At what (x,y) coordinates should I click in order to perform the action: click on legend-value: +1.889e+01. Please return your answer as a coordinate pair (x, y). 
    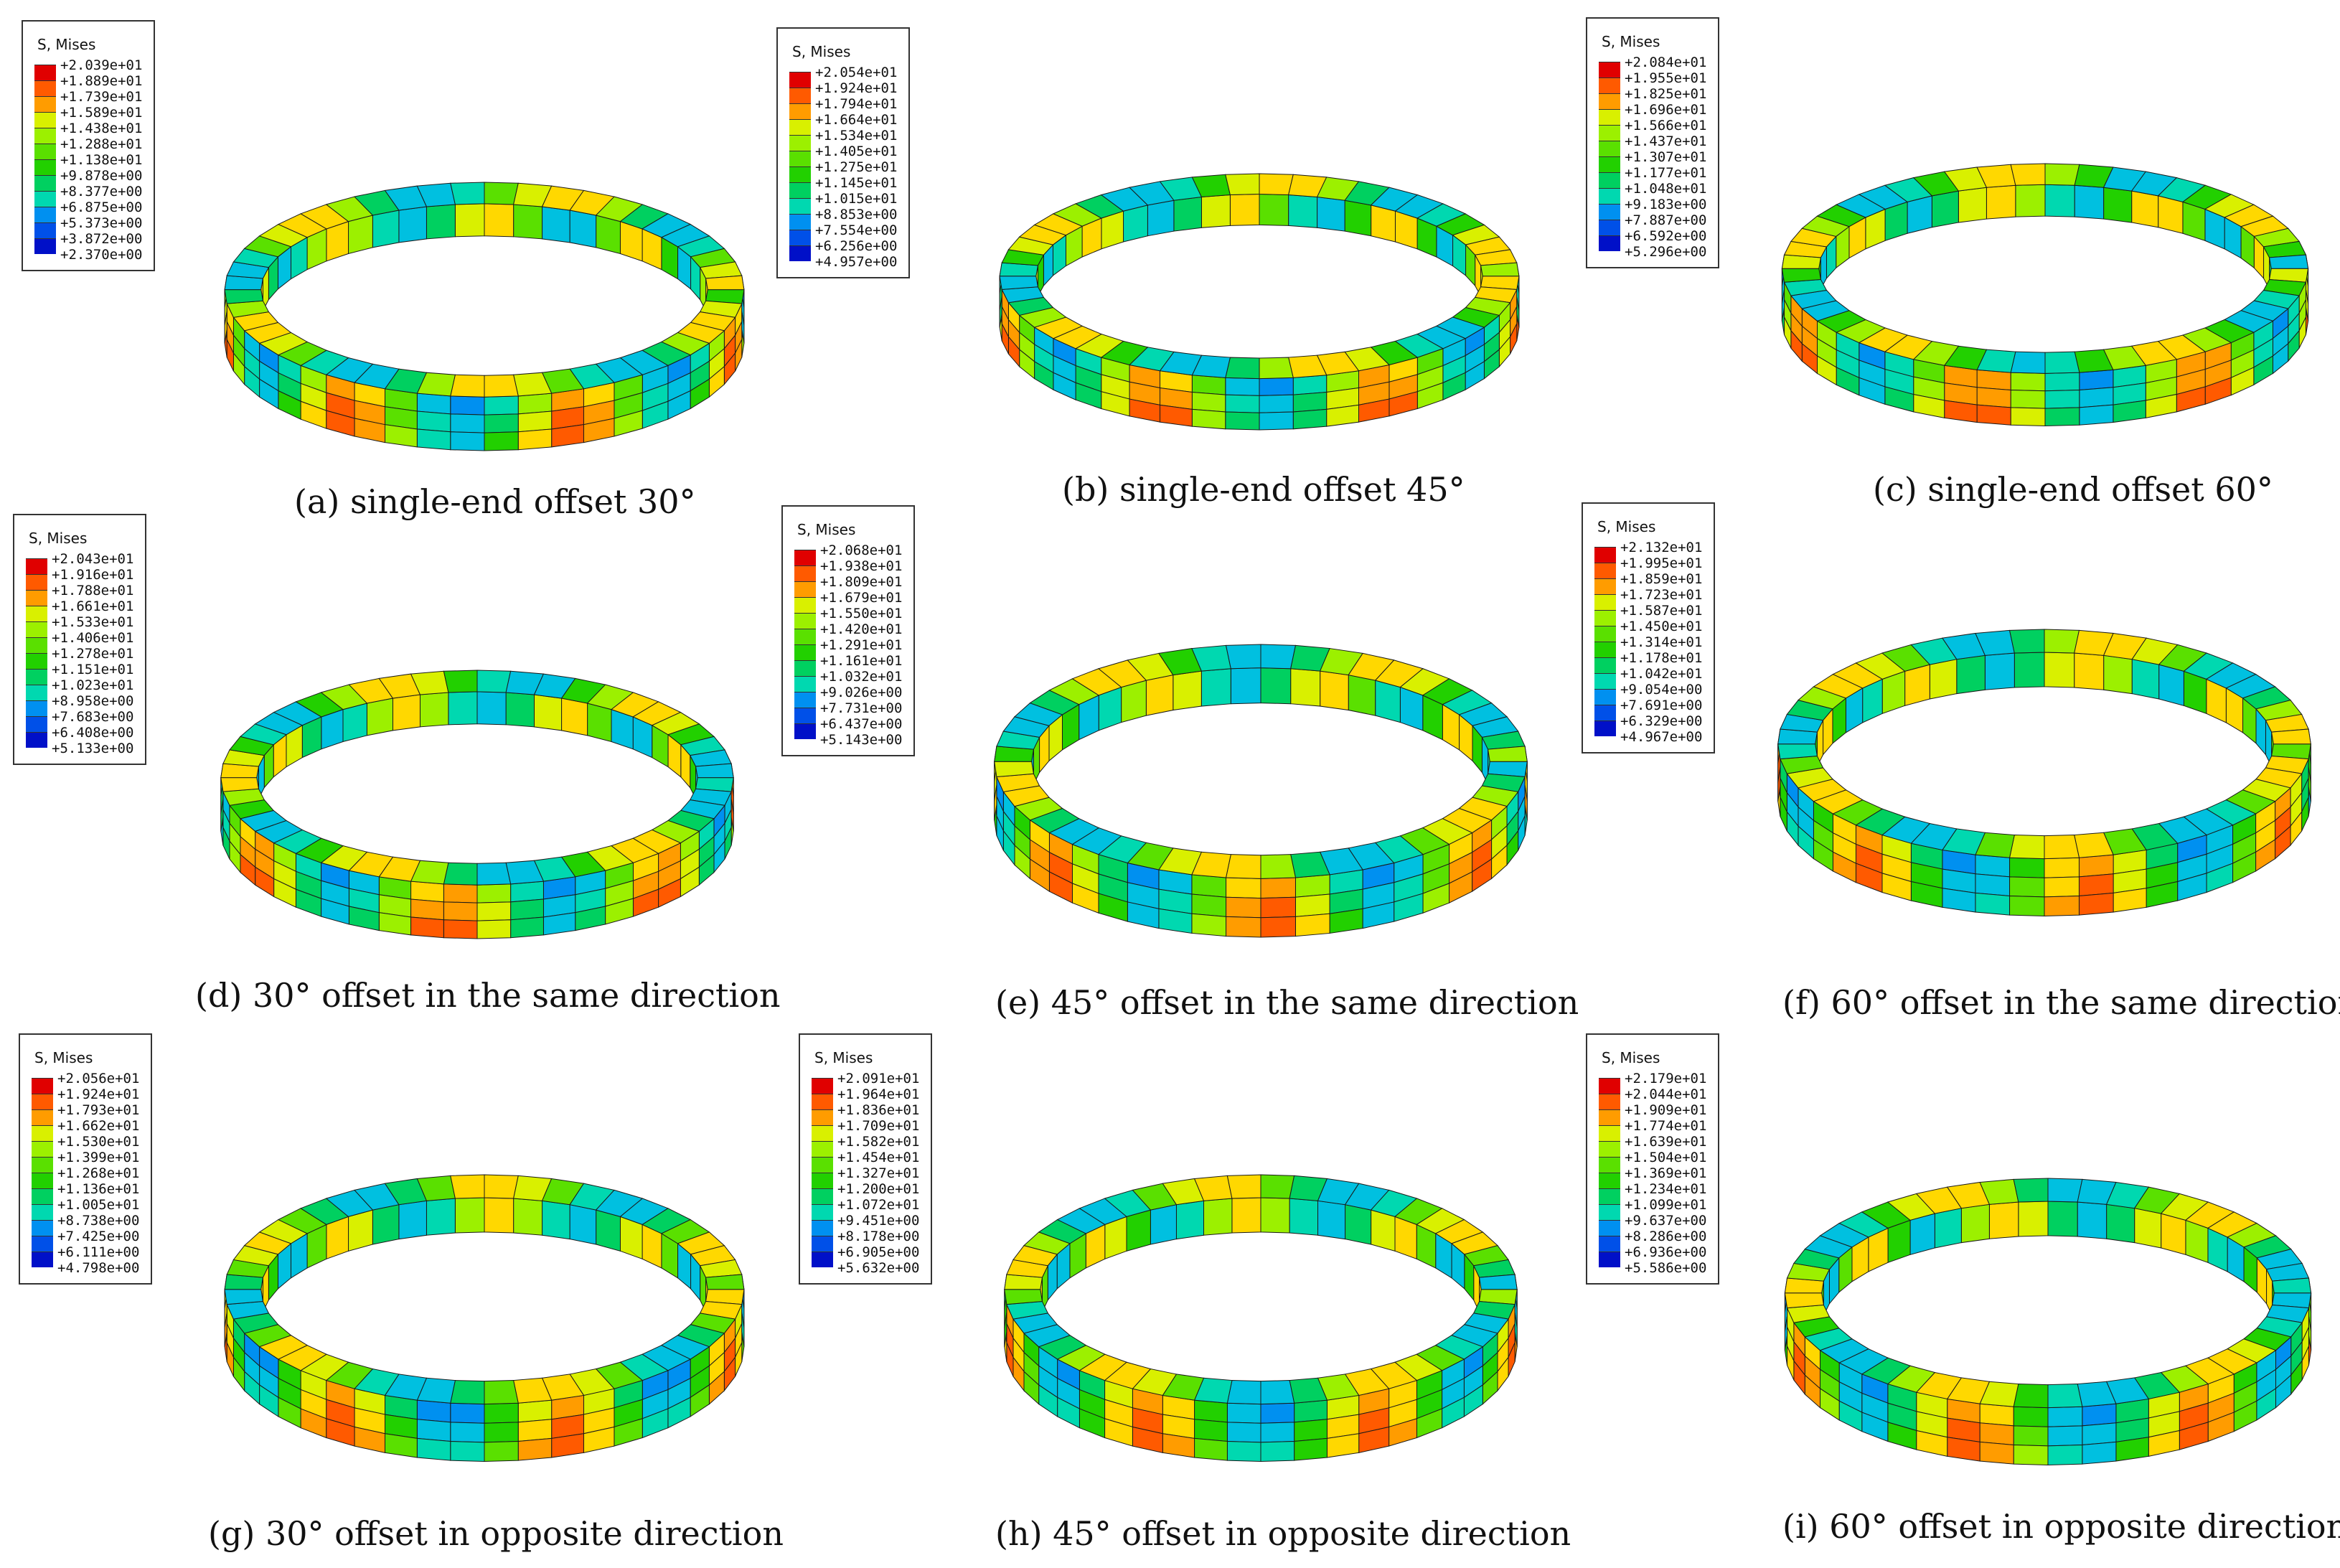
    Looking at the image, I should click on (101, 81).